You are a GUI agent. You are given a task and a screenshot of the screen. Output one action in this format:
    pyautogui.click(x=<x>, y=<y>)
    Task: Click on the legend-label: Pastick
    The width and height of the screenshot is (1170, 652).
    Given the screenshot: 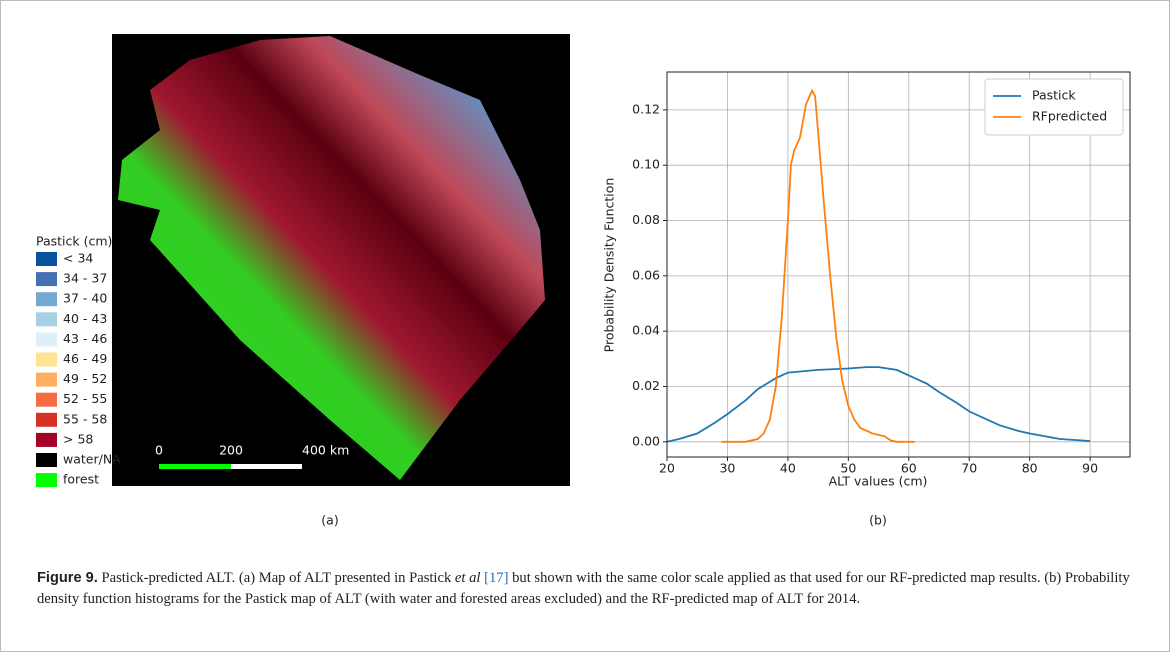 What is the action you would take?
    pyautogui.click(x=1054, y=95)
    